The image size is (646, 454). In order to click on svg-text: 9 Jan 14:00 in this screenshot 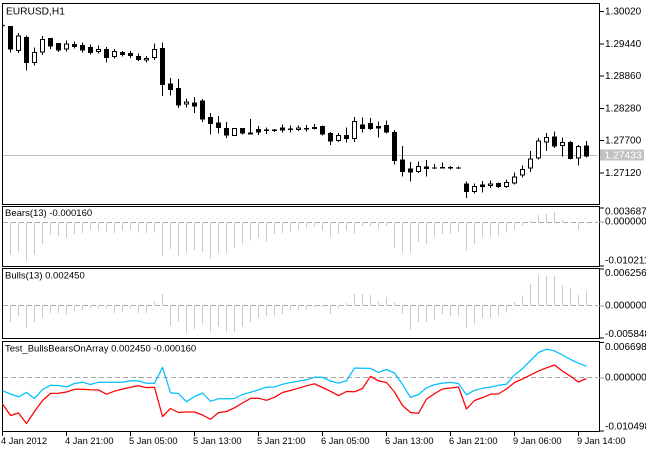, I will do `click(601, 441)`.